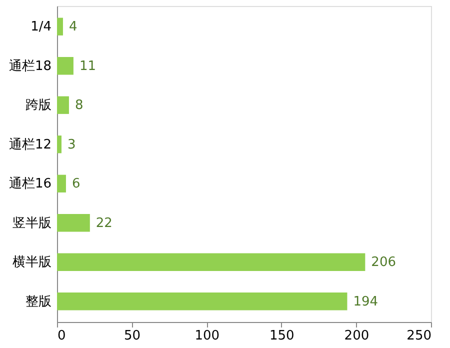 The width and height of the screenshot is (450, 348). I want to click on y-tick-label: 通栏12, so click(30, 144).